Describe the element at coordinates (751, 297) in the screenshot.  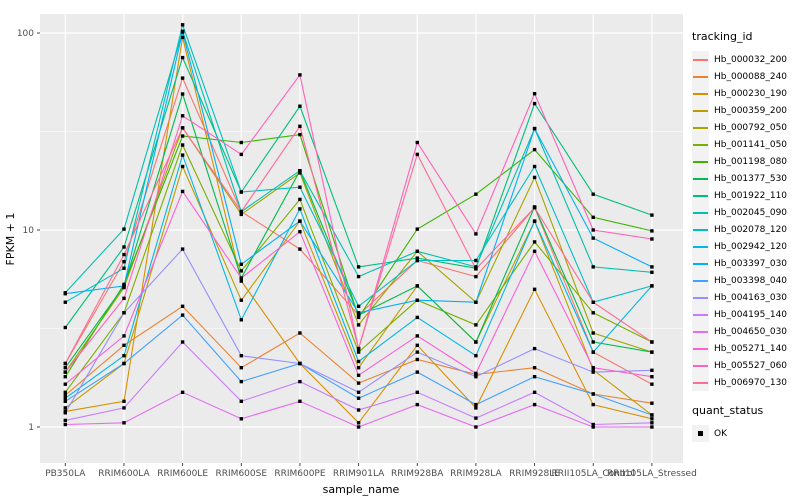
I see `legend-item-label: Hb_004163_030` at that location.